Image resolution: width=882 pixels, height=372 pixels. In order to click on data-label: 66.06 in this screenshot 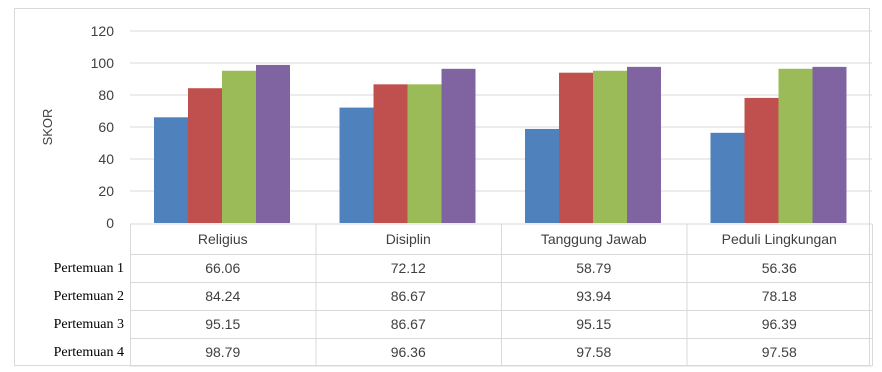, I will do `click(222, 268)`.